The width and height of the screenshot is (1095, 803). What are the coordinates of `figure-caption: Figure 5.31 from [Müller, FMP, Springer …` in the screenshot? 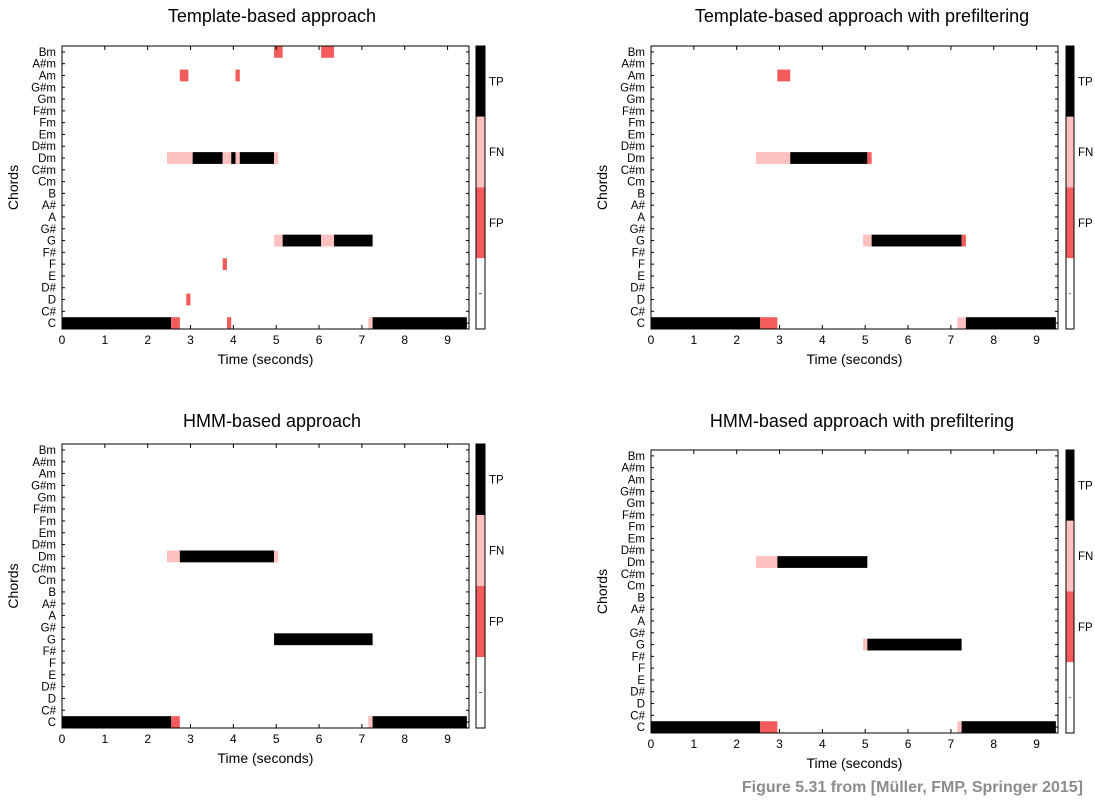 It's located at (912, 787).